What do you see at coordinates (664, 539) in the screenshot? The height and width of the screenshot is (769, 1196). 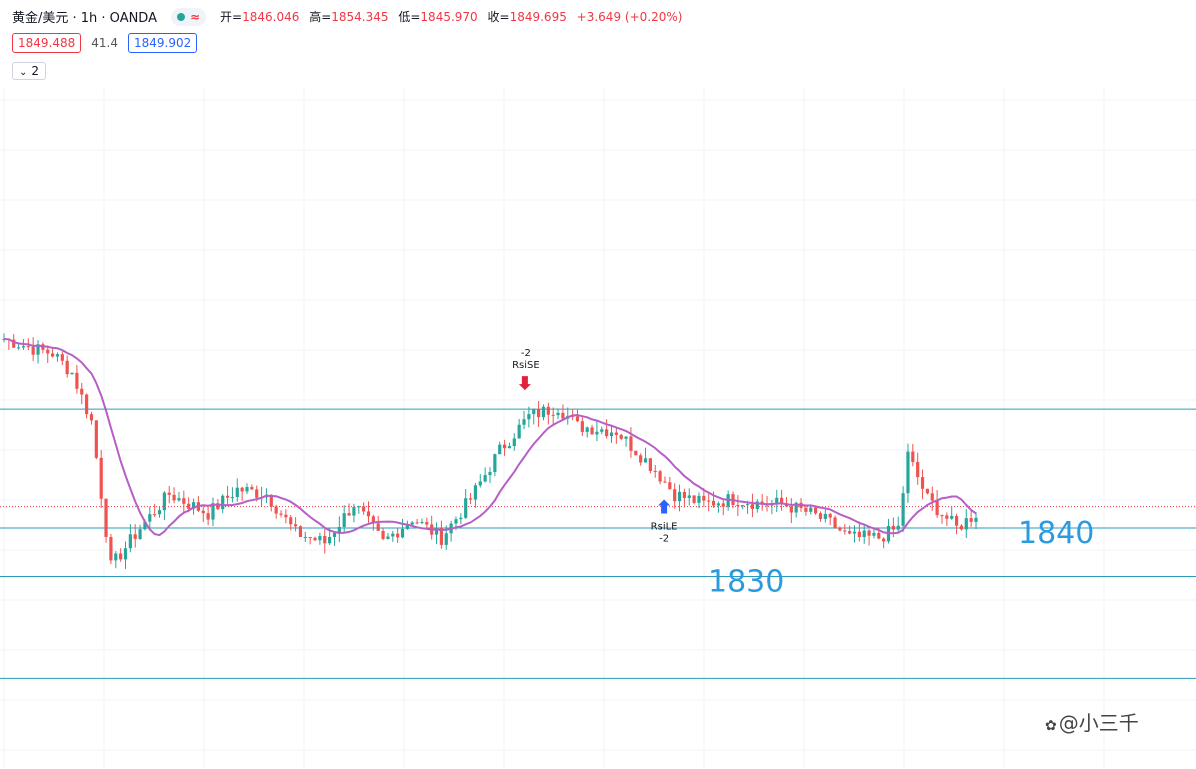 I see `signal-qty-buy: -2` at bounding box center [664, 539].